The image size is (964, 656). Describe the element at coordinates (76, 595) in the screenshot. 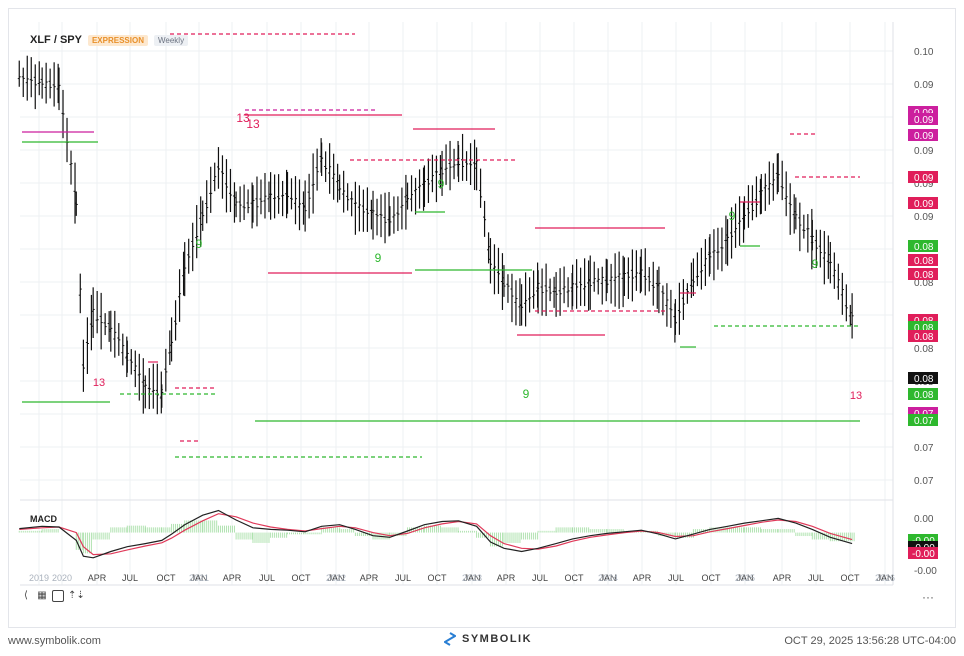

I see `sort-arrows-icon: ⇡⇣` at that location.